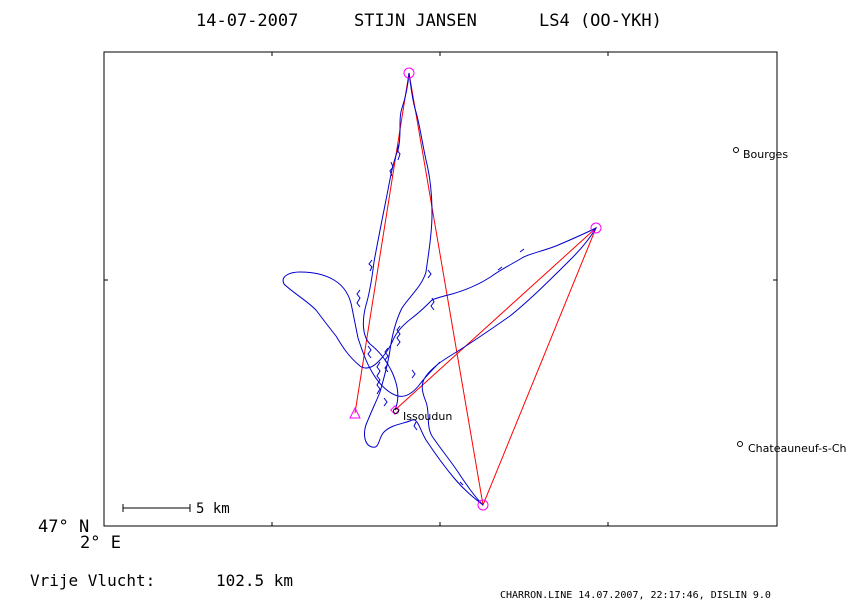 Image resolution: width=853 pixels, height=603 pixels. Describe the element at coordinates (63, 527) in the screenshot. I see `latitude-label: 47° N` at that location.